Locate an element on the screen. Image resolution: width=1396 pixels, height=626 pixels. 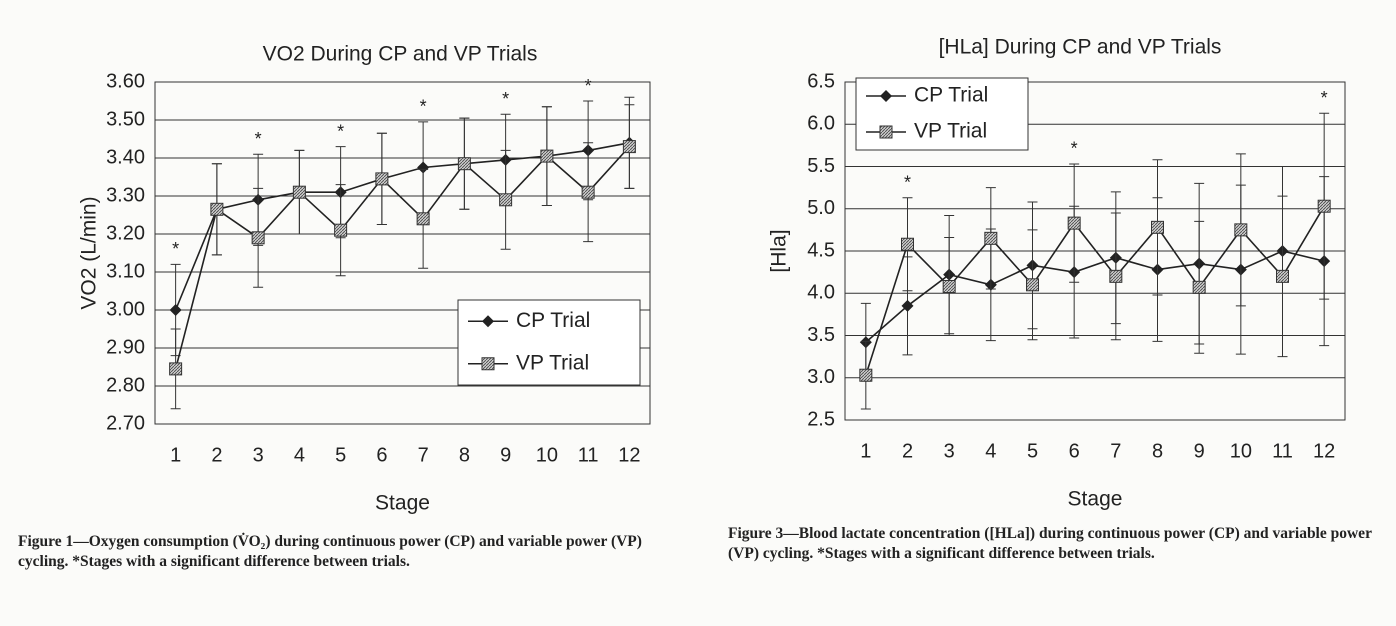
y-tick-label: 5.5 is located at coordinates (821, 166).